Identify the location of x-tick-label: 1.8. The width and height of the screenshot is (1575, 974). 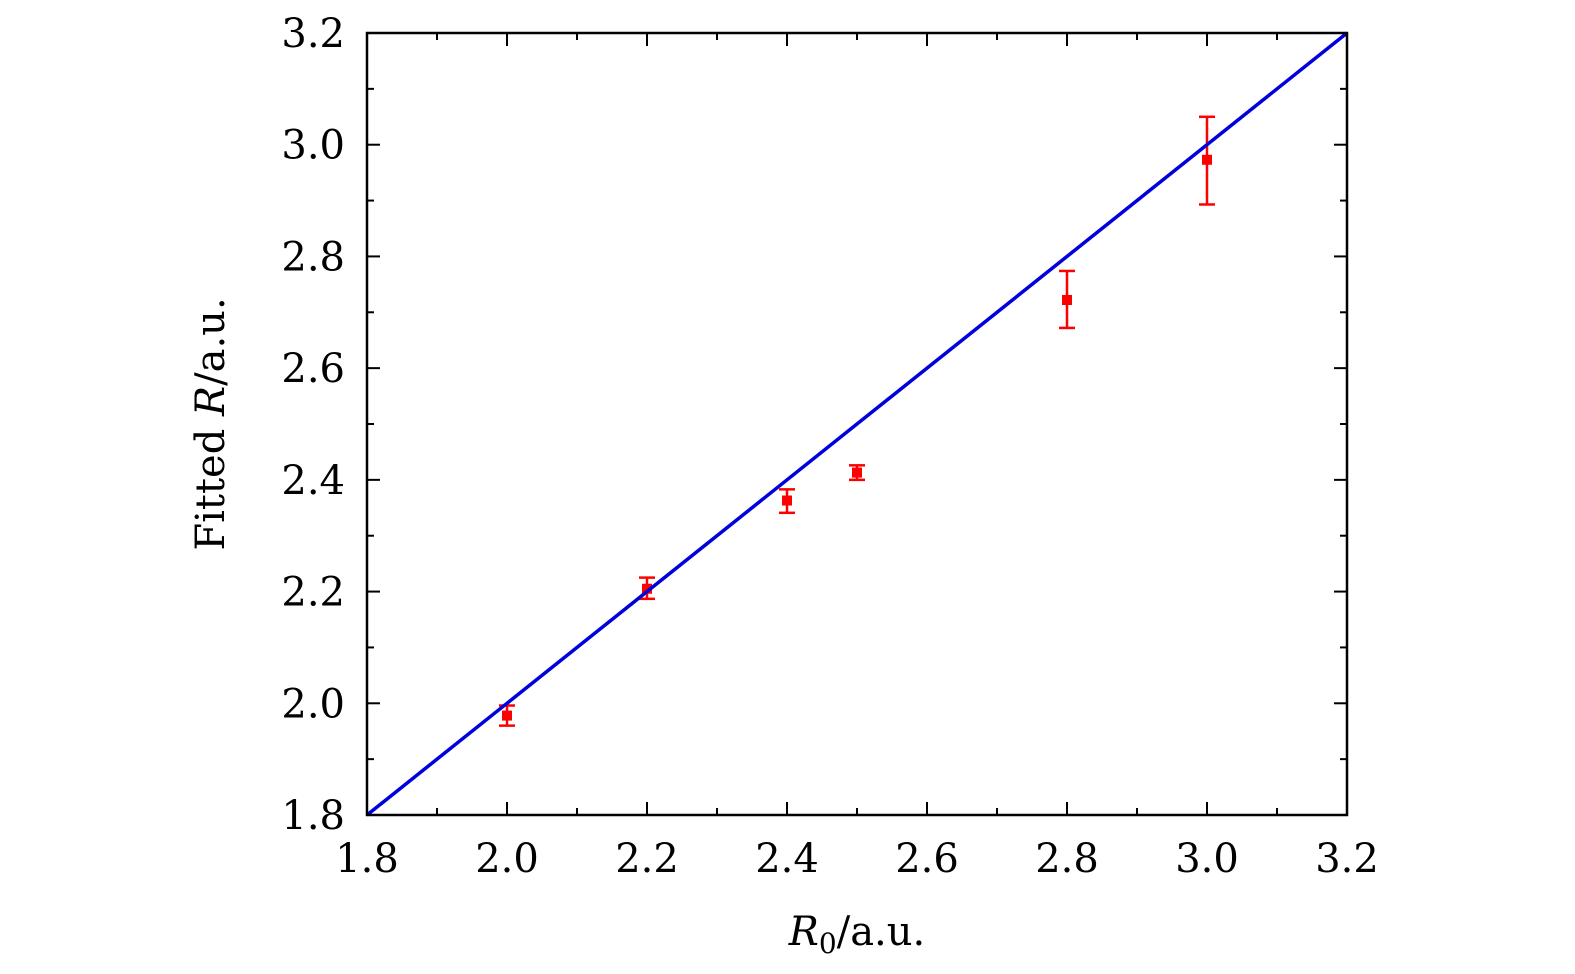
(367, 859).